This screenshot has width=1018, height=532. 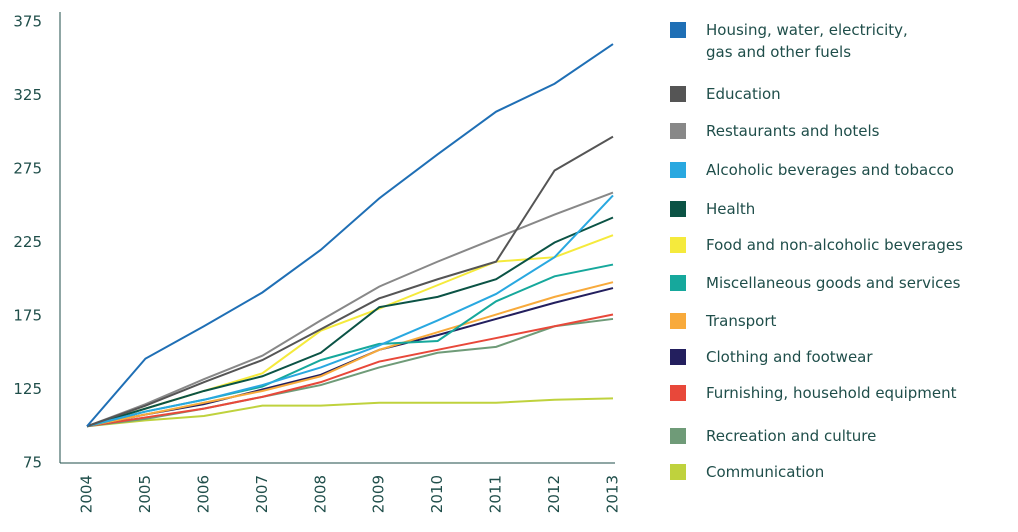 What do you see at coordinates (27, 389) in the screenshot?
I see `y-tick-label: 125` at bounding box center [27, 389].